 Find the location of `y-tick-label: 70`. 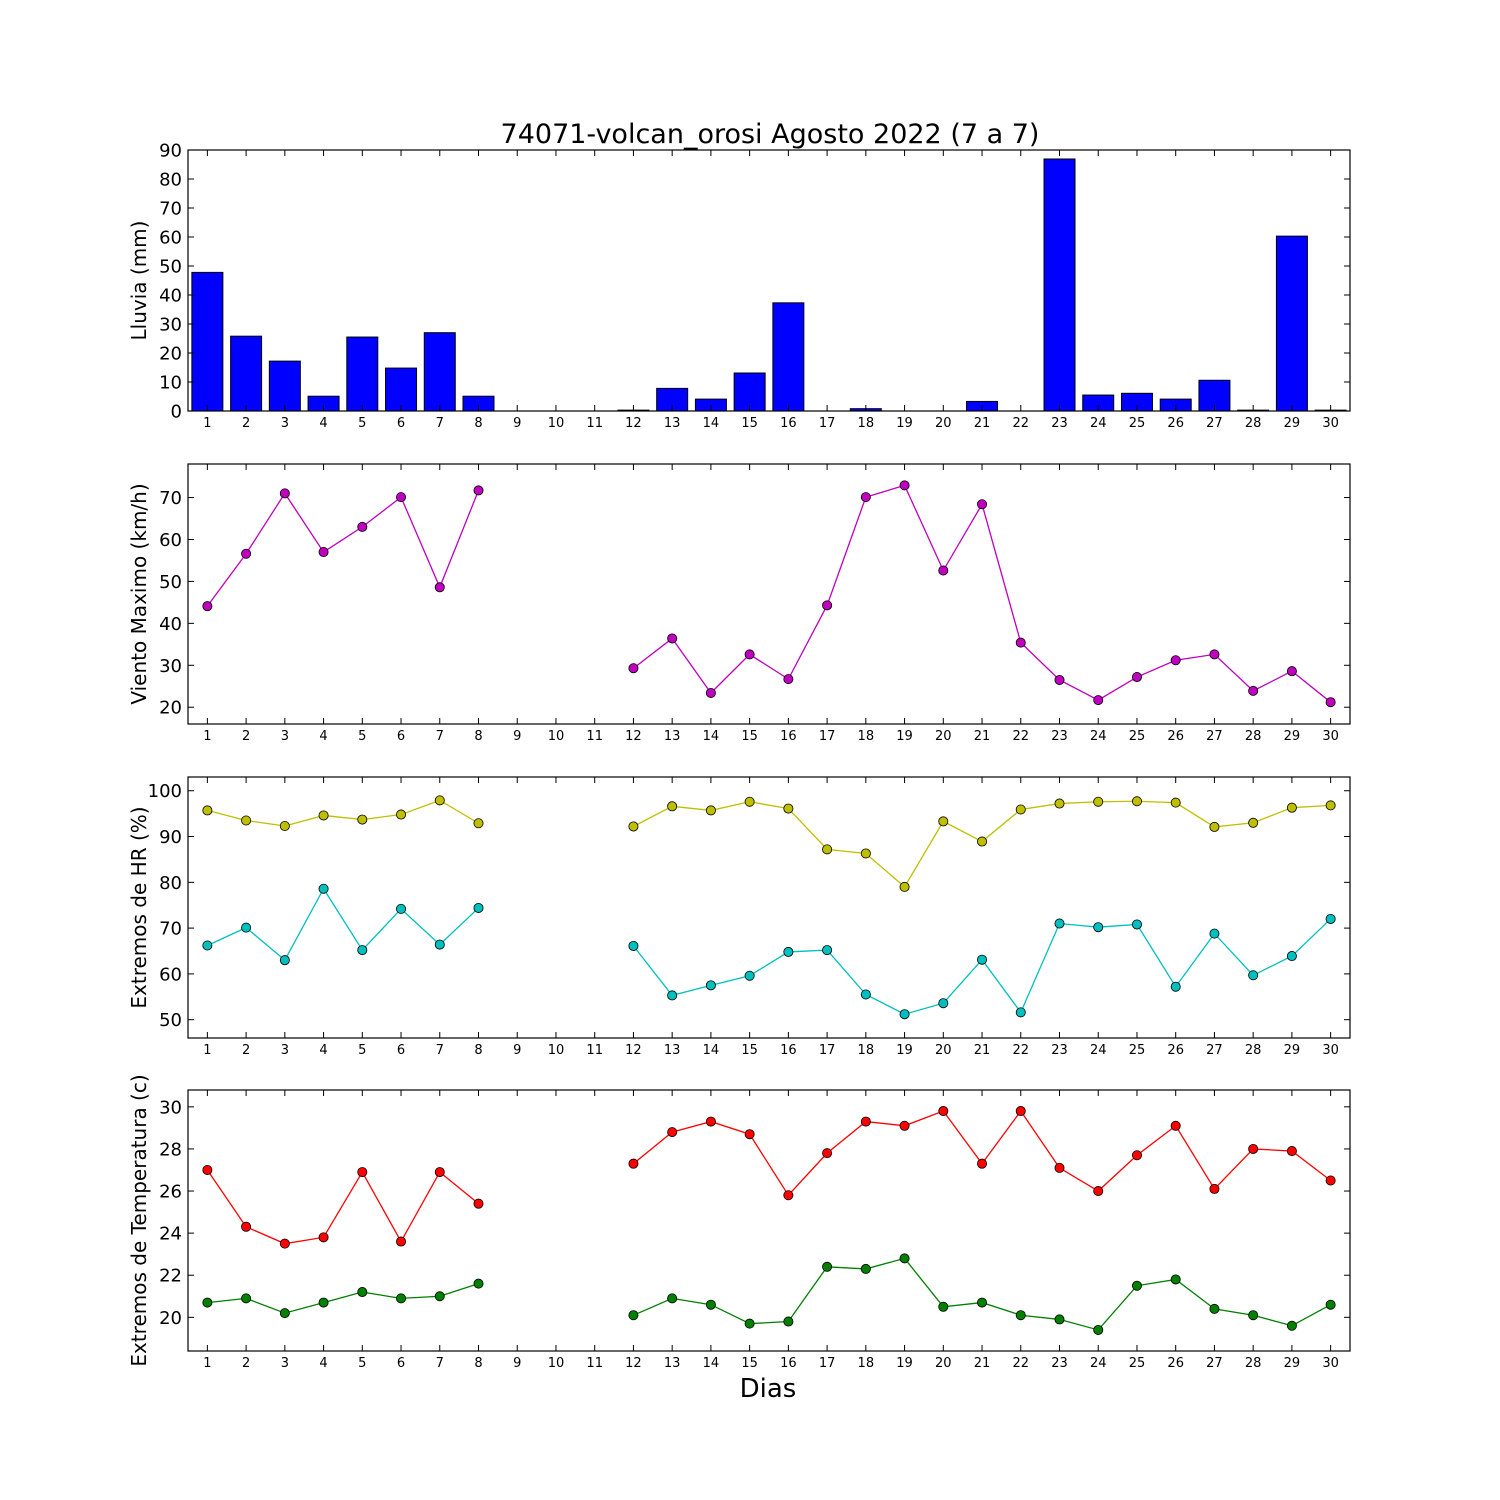

y-tick-label: 70 is located at coordinates (170, 498).